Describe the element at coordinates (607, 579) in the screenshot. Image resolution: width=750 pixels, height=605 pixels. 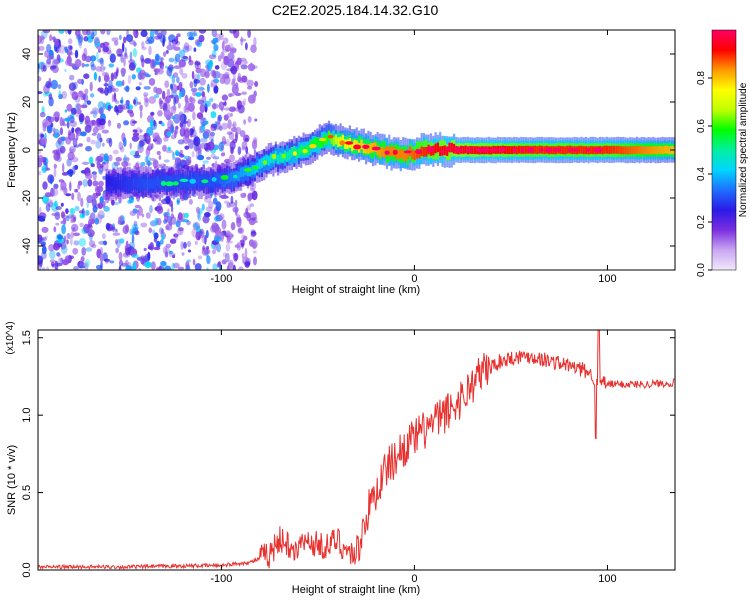
I see `bottom-x-tick-label: 100` at that location.